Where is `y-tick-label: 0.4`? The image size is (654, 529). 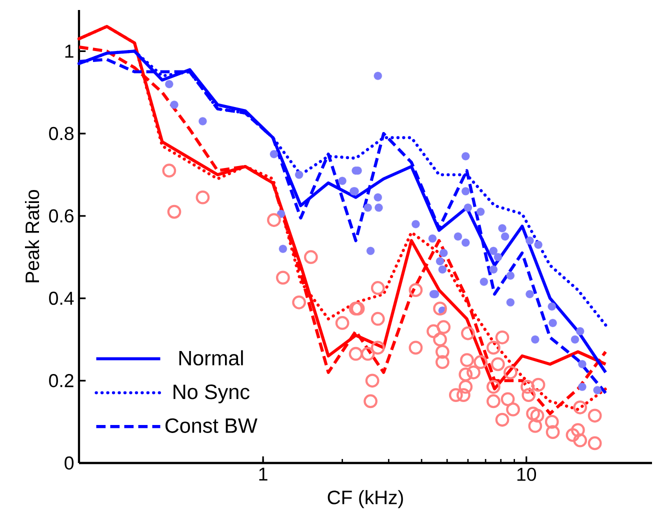
y-tick-label: 0.4 is located at coordinates (61, 298).